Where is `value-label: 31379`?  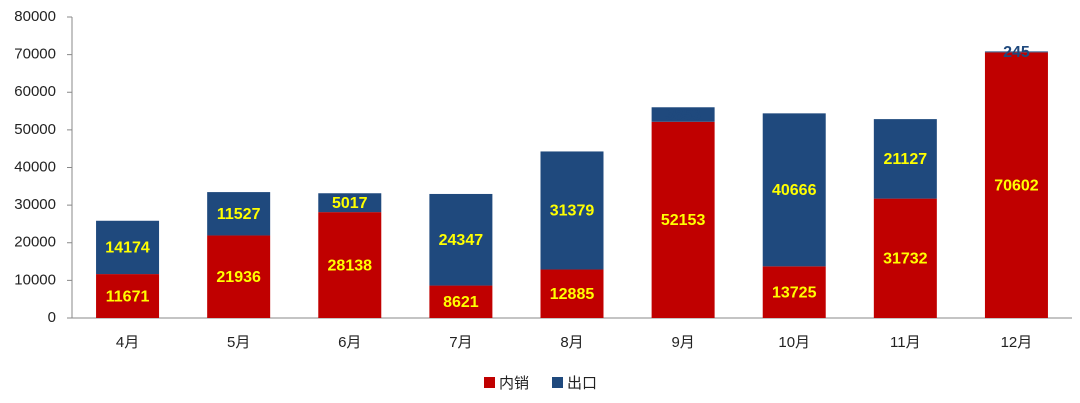 value-label: 31379 is located at coordinates (572, 211).